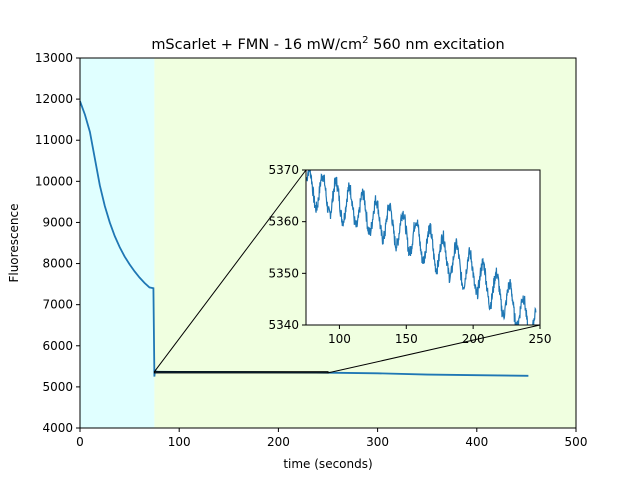 The width and height of the screenshot is (640, 480). Describe the element at coordinates (283, 222) in the screenshot. I see `inset-y-tick-label-5360: 5360` at that location.